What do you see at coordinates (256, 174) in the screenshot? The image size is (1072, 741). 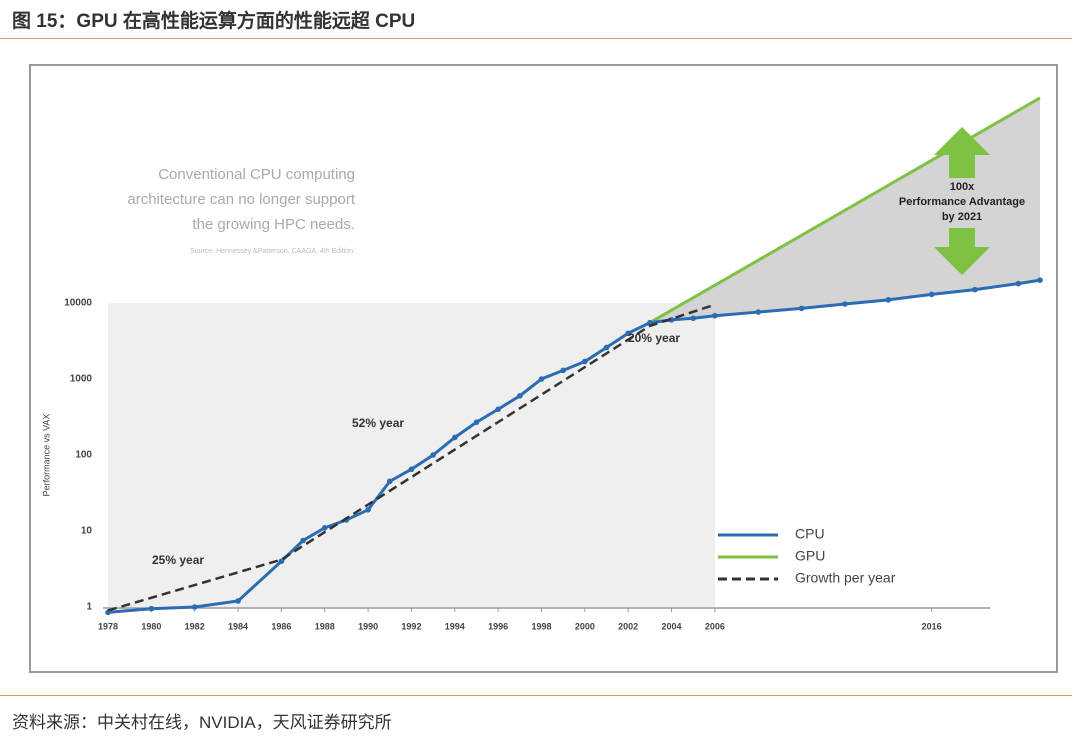 I see `note-text: Conventional CPU computing` at bounding box center [256, 174].